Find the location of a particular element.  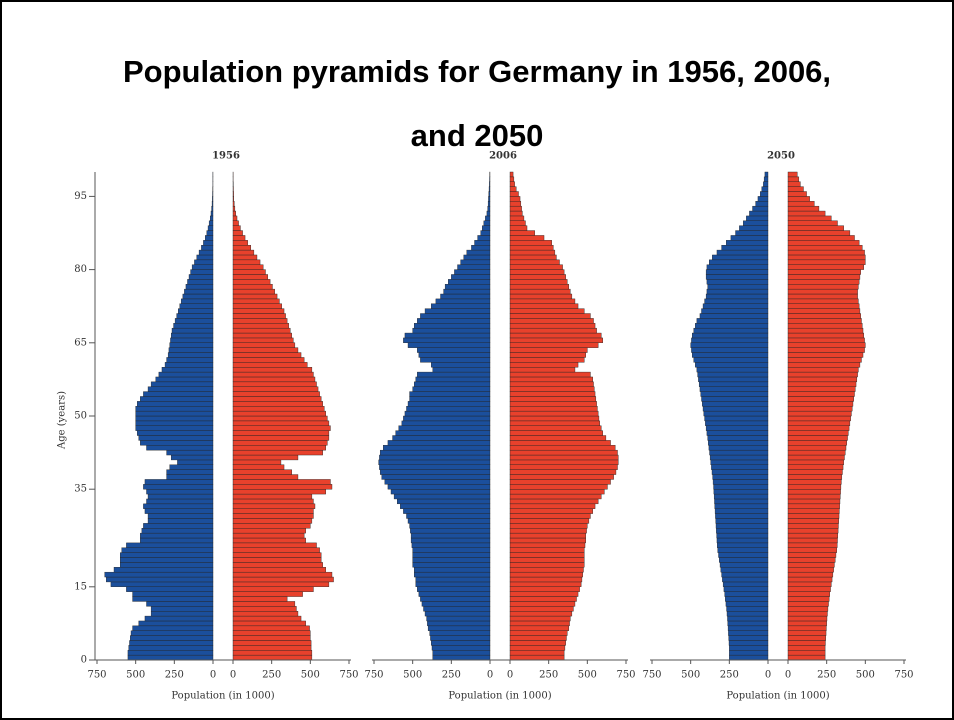

panel-title: 1956 is located at coordinates (226, 156).